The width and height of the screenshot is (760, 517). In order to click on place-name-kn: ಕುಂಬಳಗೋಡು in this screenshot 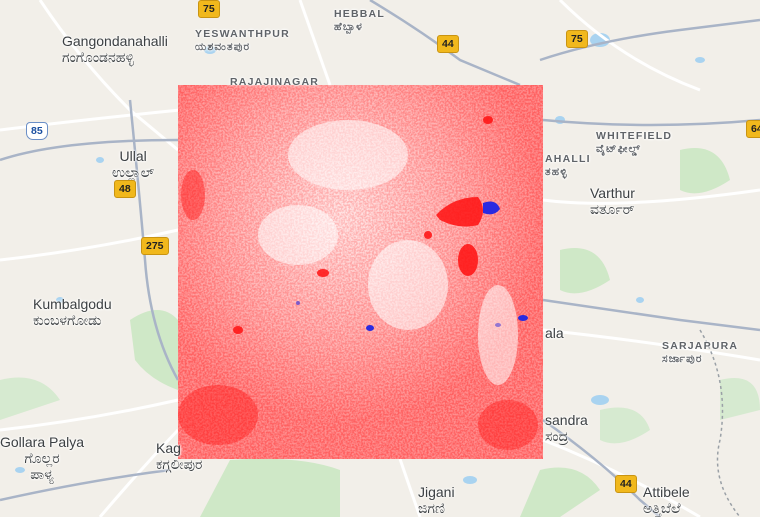, I will do `click(67, 320)`.